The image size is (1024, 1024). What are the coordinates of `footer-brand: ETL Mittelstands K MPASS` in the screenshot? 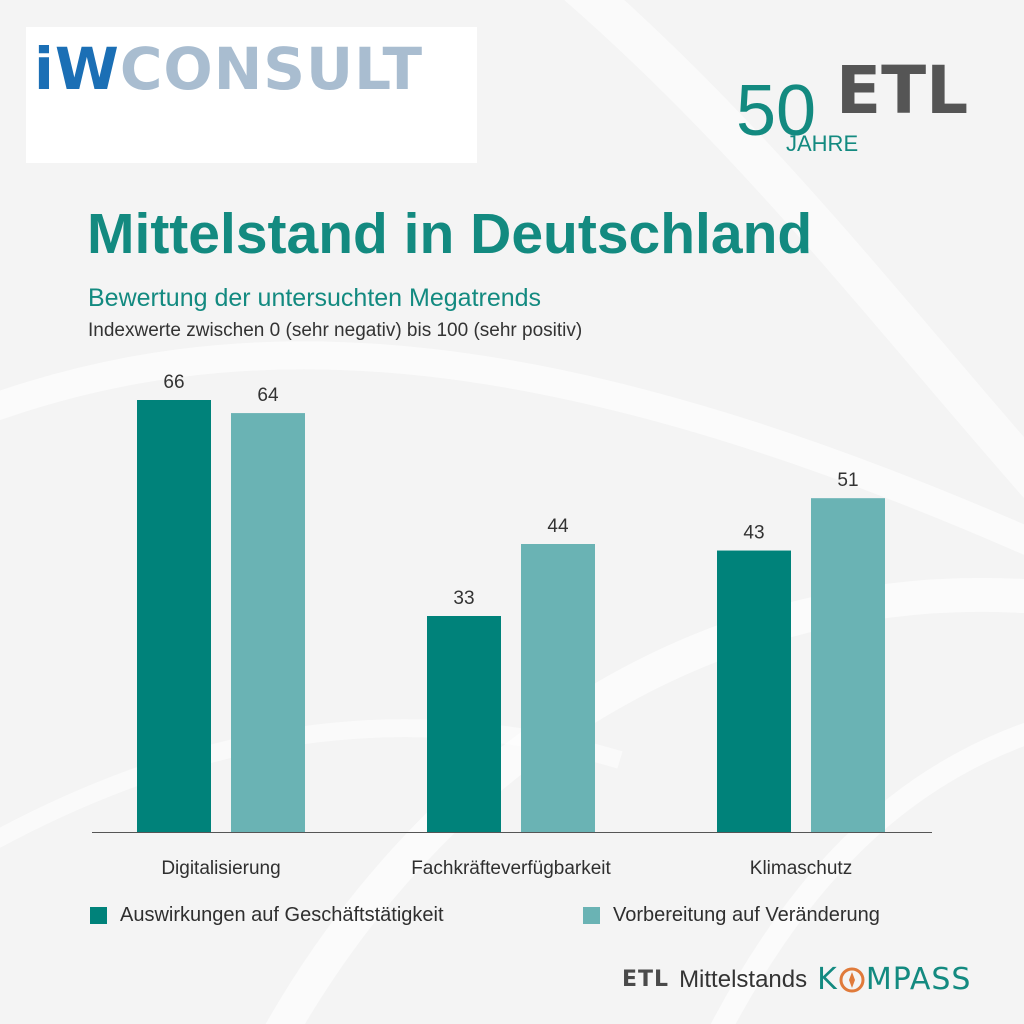 It's located at (796, 979).